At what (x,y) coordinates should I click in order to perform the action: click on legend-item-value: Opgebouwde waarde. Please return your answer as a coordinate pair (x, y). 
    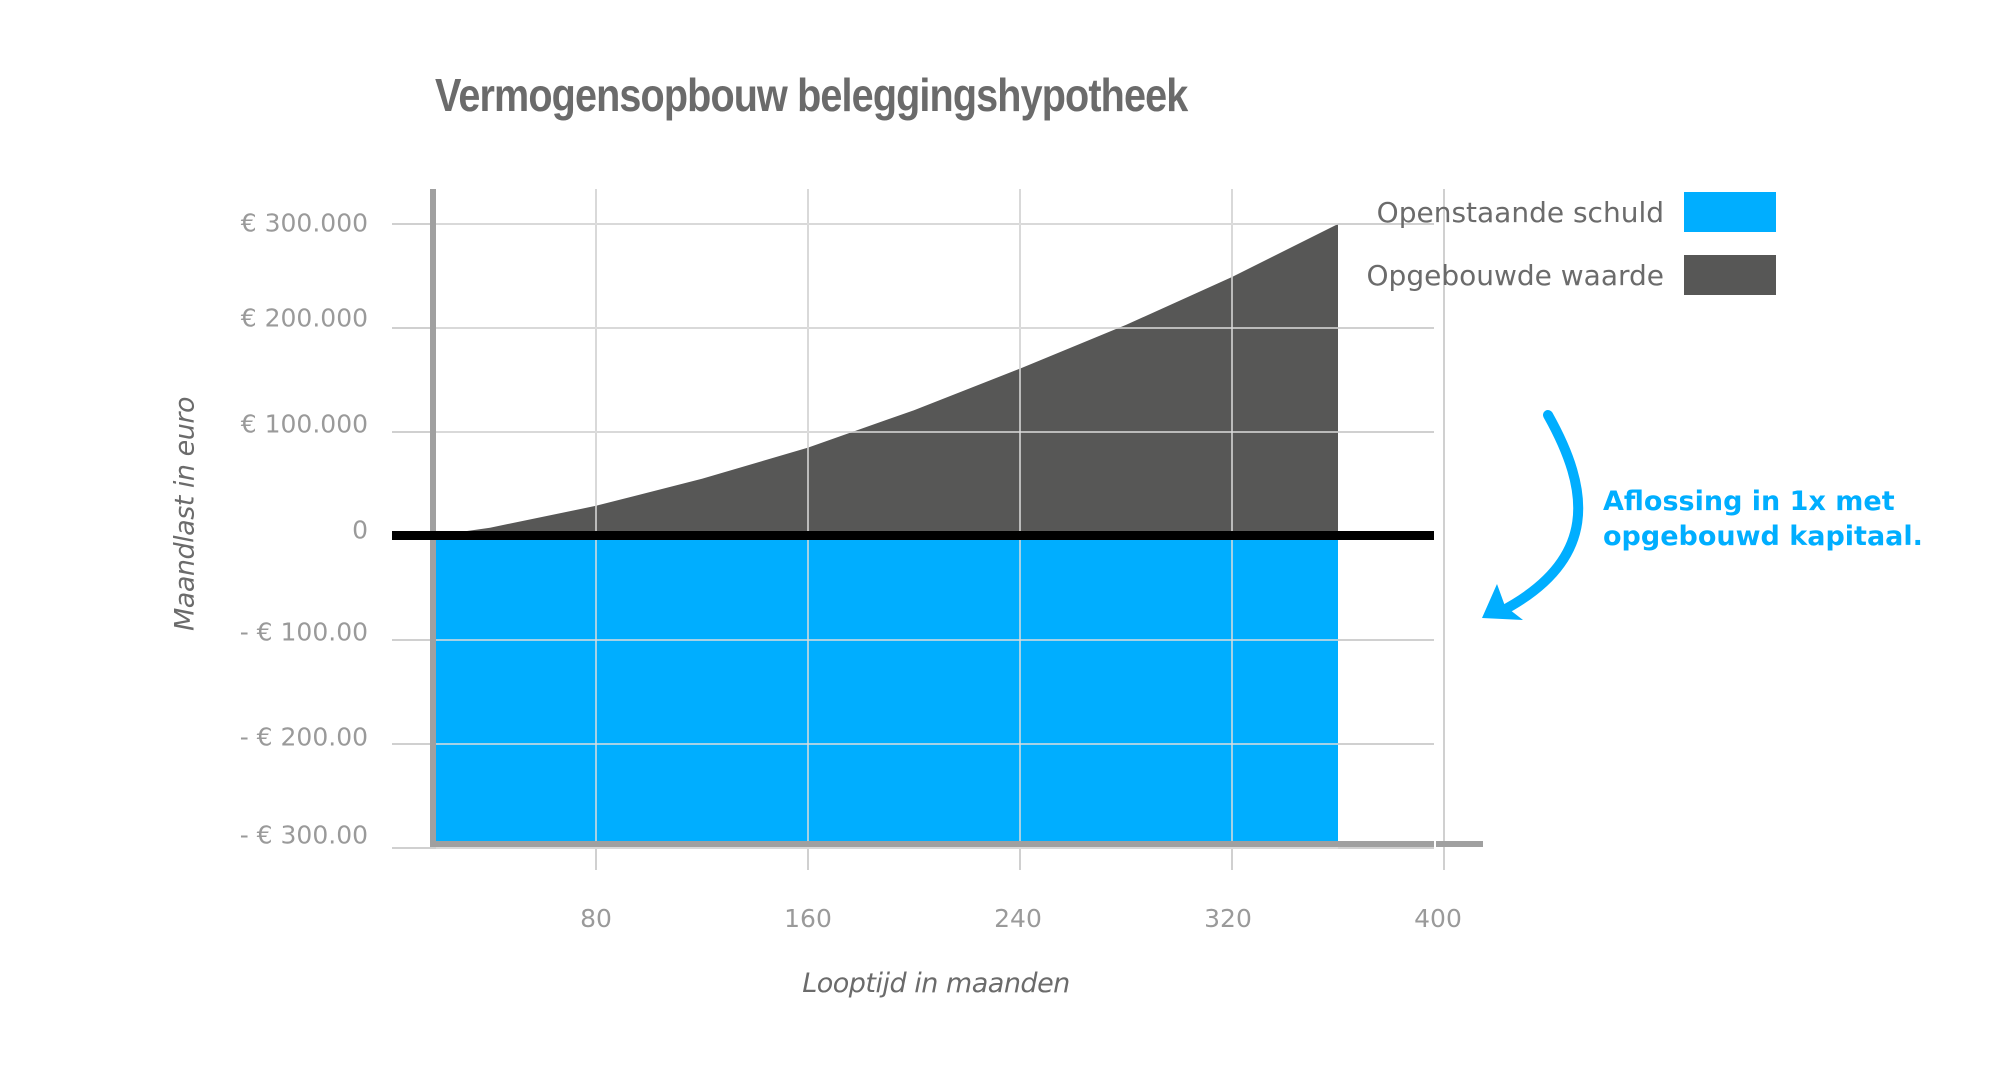
    Looking at the image, I should click on (1571, 275).